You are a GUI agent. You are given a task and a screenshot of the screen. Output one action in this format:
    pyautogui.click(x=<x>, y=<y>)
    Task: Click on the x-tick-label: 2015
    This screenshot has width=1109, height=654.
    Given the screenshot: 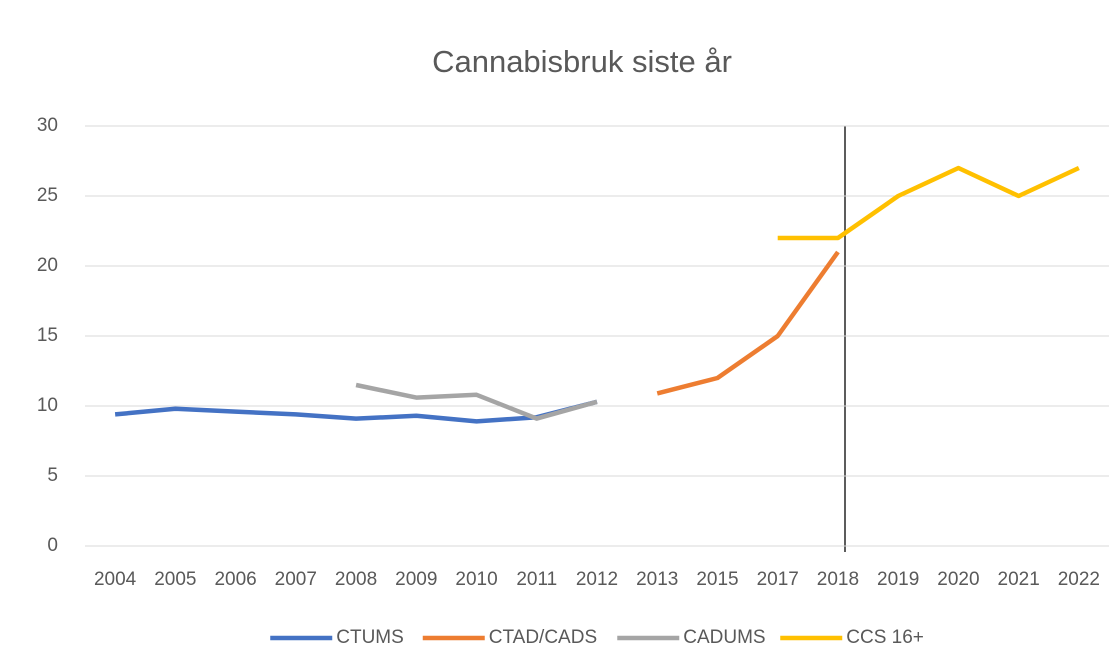 What is the action you would take?
    pyautogui.click(x=717, y=579)
    